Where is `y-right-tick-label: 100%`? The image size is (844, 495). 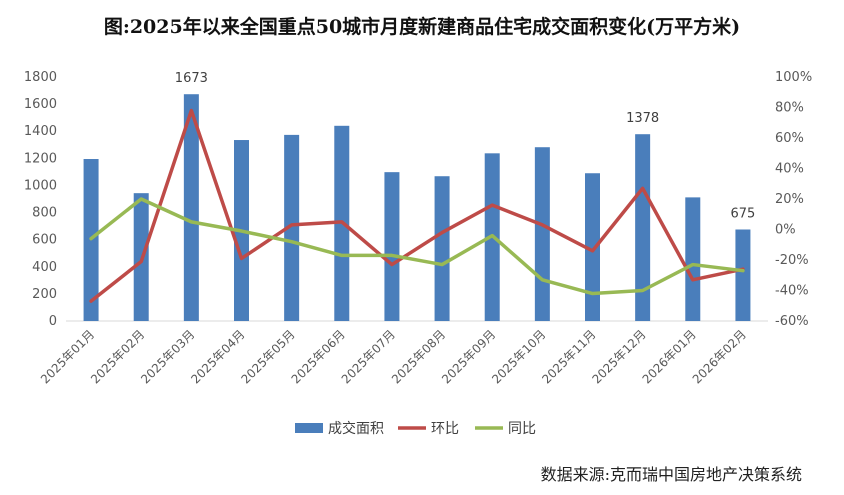 y-right-tick-label: 100% is located at coordinates (793, 77).